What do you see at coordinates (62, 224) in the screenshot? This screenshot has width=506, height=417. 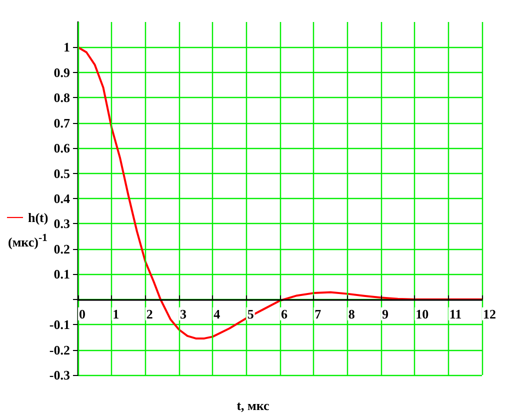 I see `y-tick-label: 0.3` at bounding box center [62, 224].